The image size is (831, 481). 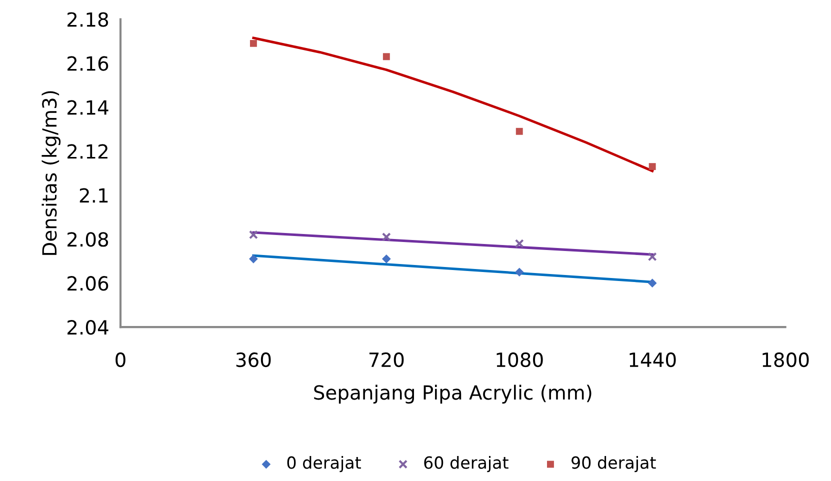 I want to click on x-tick-label: 1080, so click(x=519, y=360).